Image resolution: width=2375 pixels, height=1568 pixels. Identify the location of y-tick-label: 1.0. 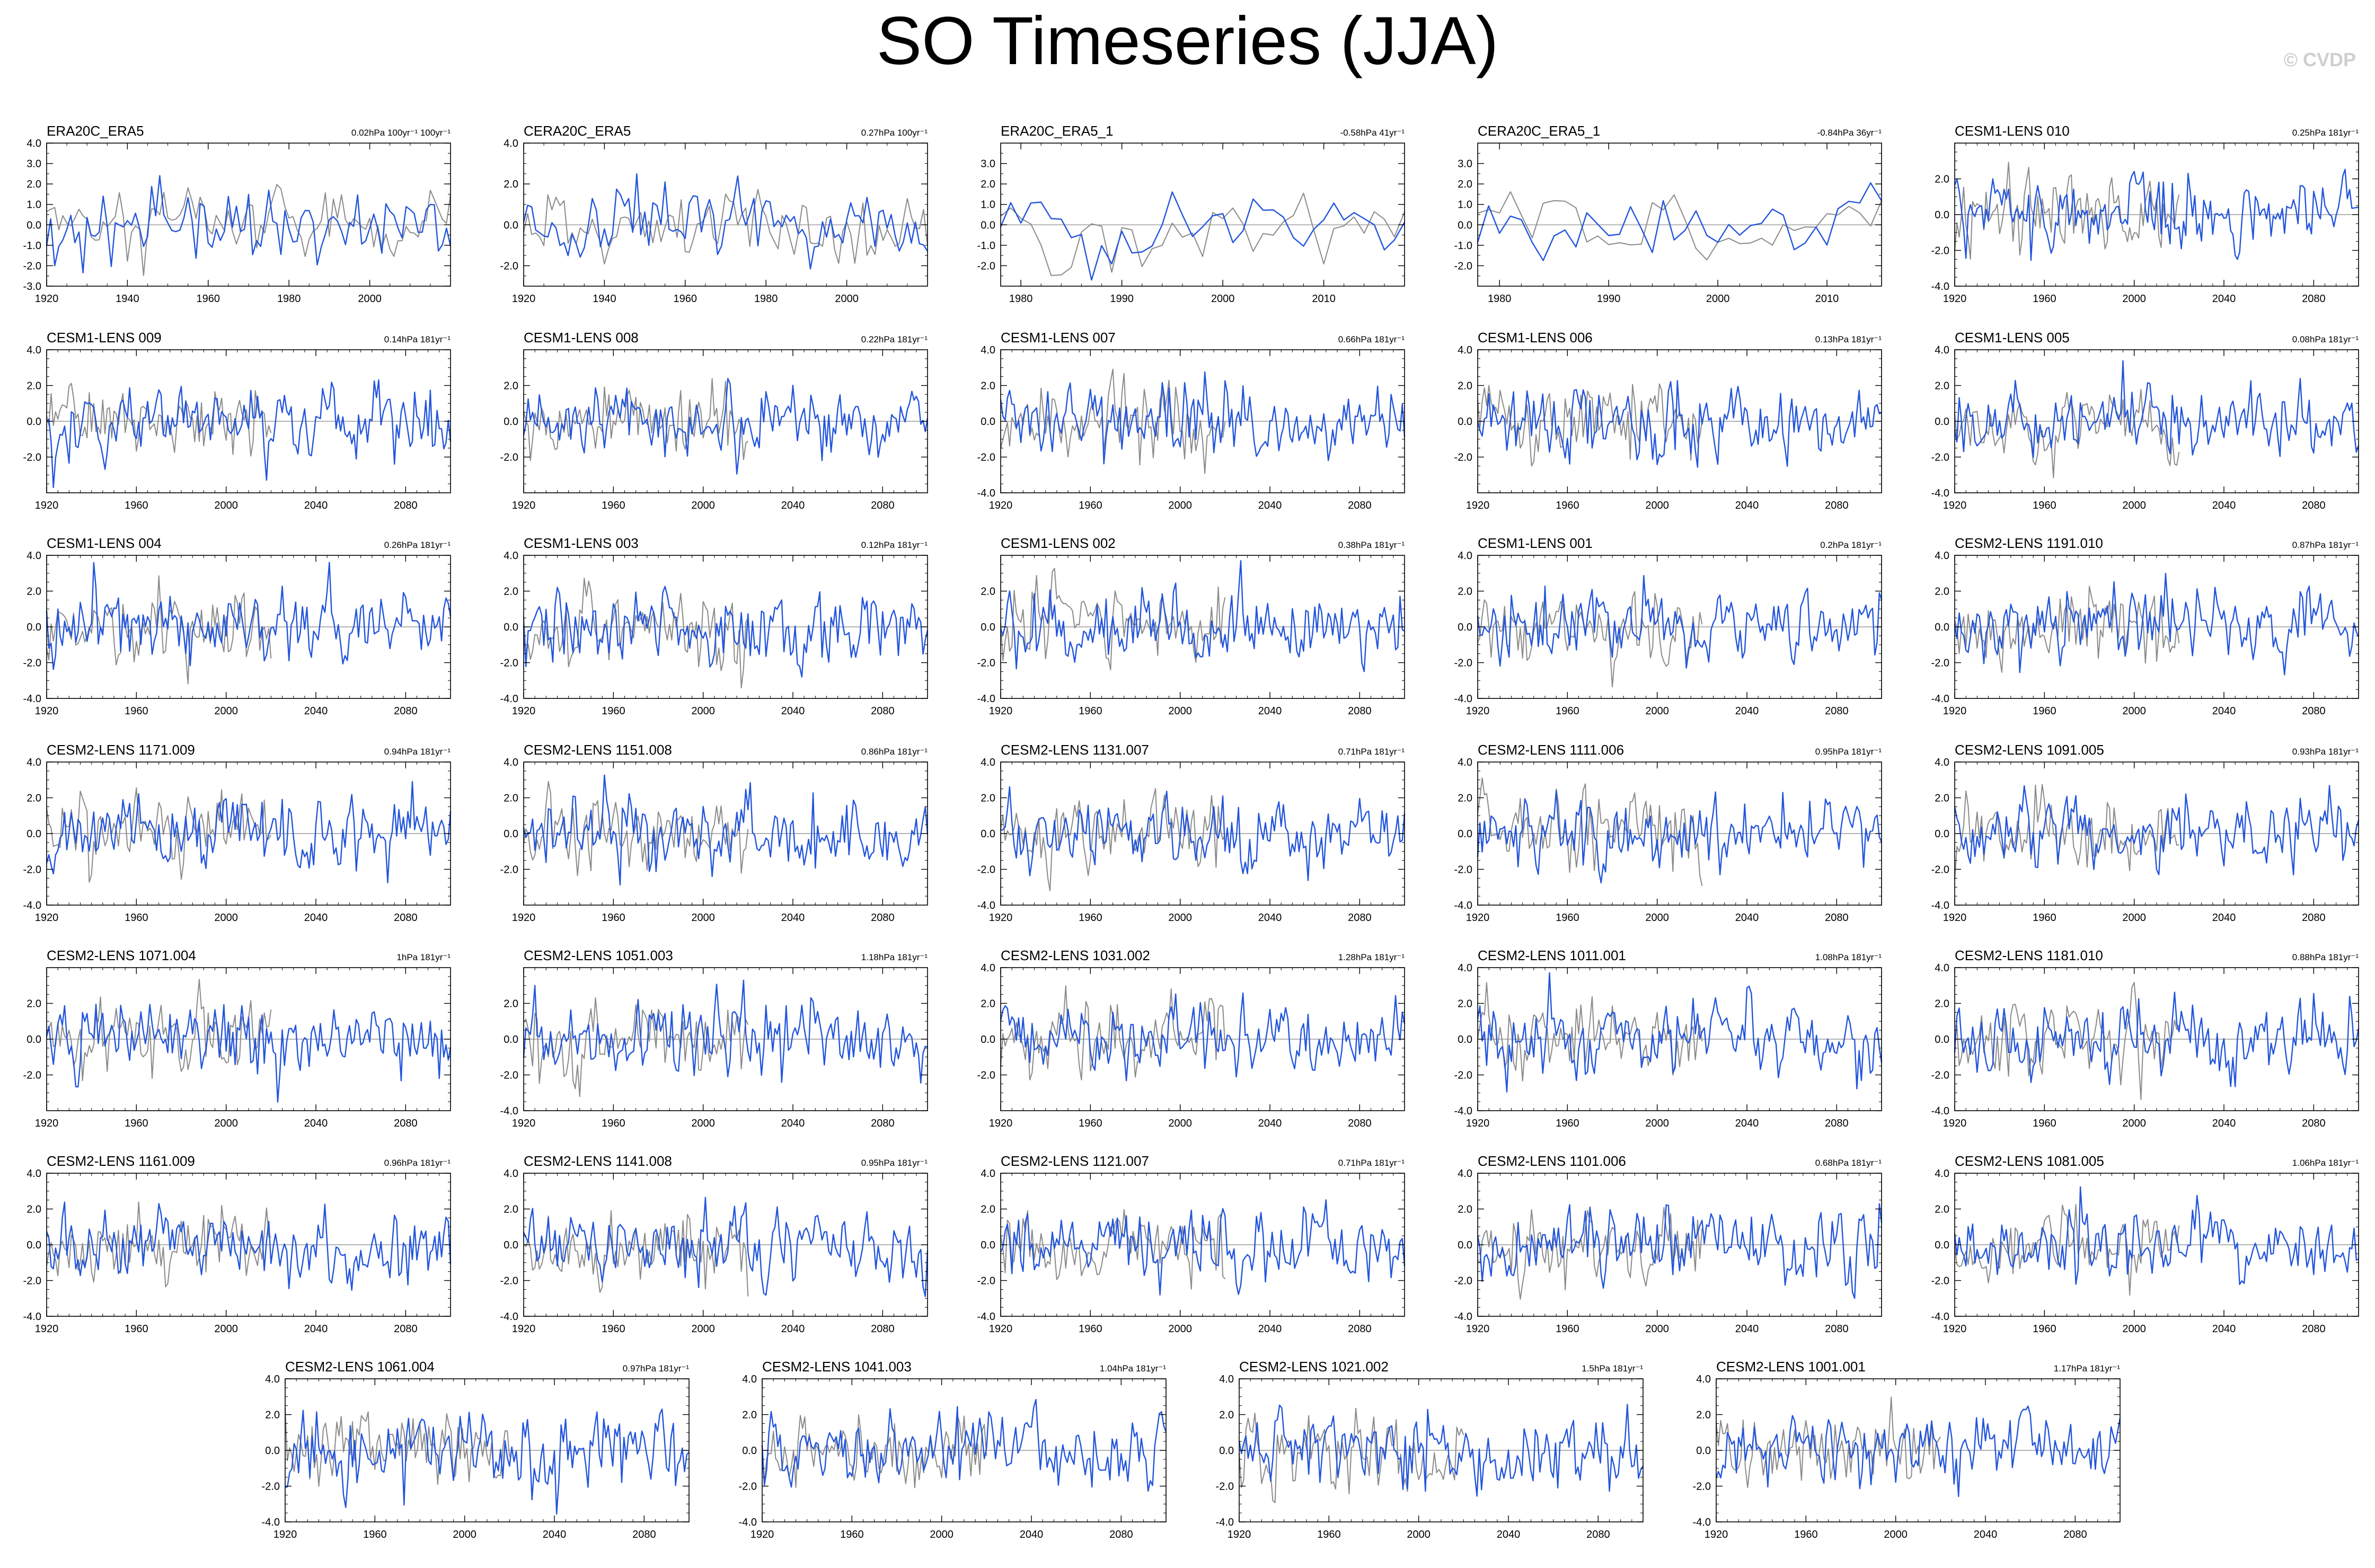
(34, 205).